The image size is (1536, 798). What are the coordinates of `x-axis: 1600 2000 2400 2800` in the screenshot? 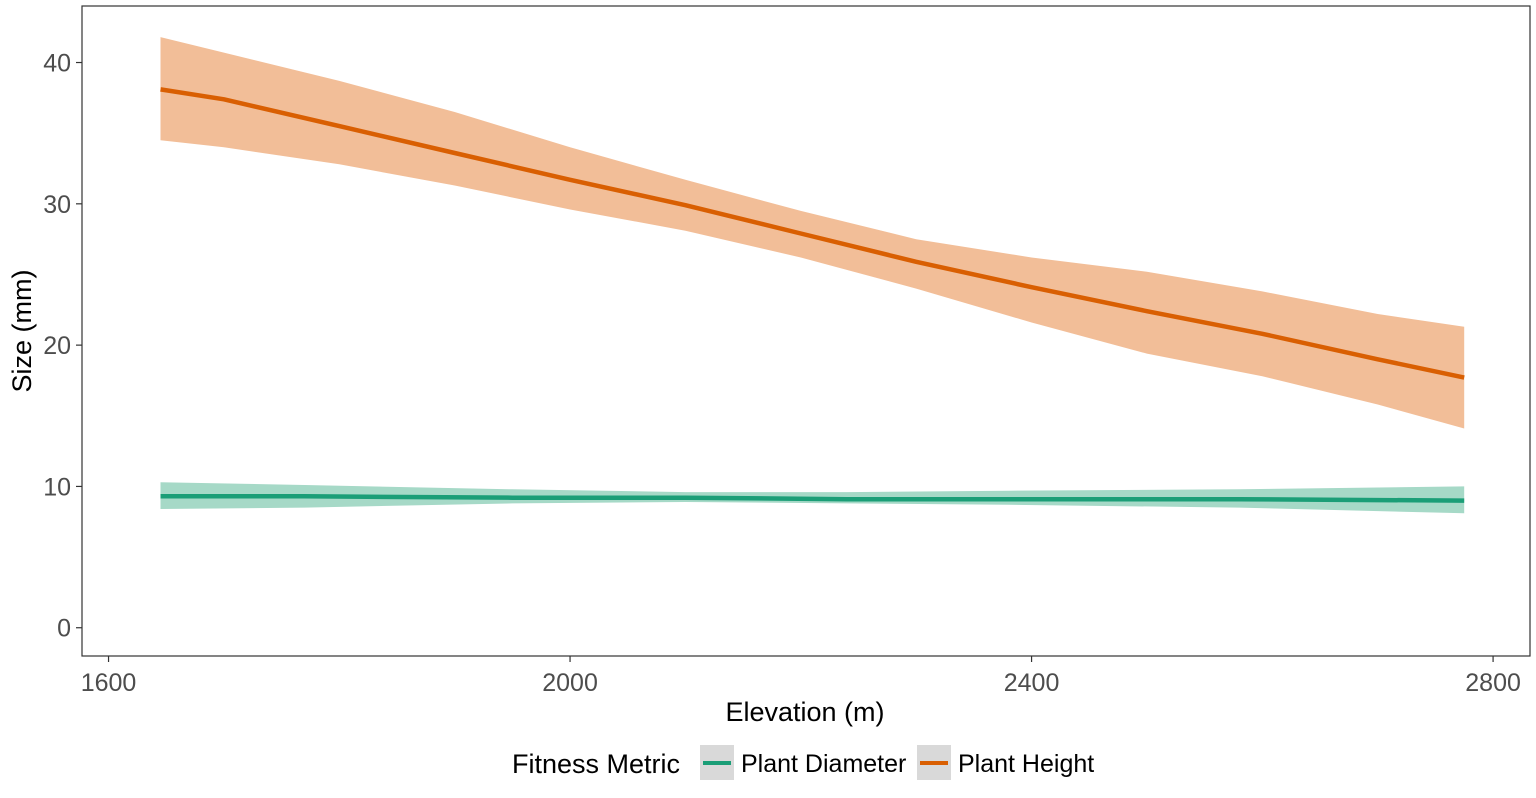 It's located at (801, 676).